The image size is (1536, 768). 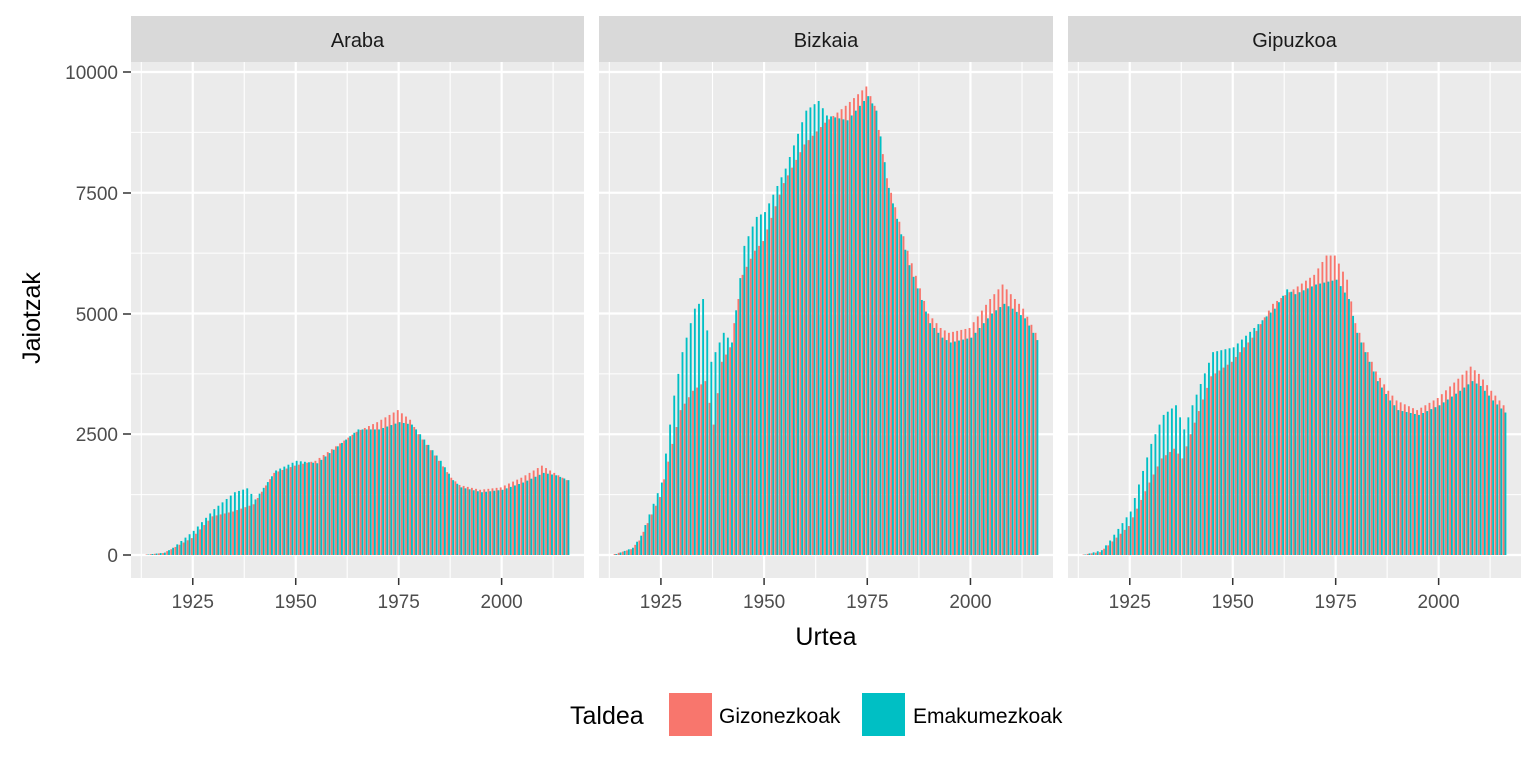 What do you see at coordinates (1284, 595) in the screenshot?
I see `x-ticks-gipuzkoa: 1925 1950 1975 2000` at bounding box center [1284, 595].